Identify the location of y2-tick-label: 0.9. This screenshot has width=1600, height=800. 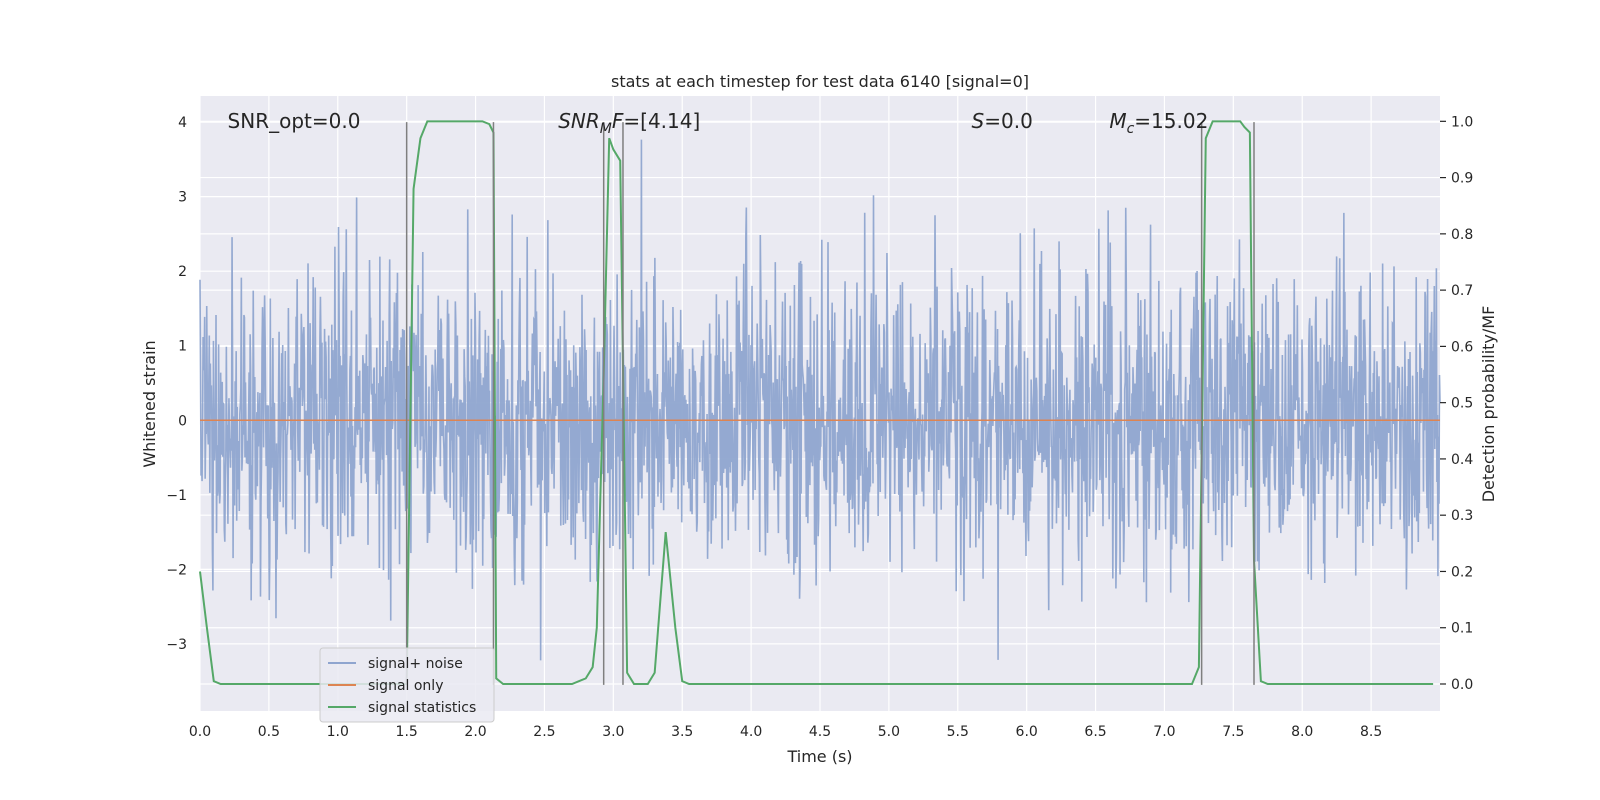
(1462, 179).